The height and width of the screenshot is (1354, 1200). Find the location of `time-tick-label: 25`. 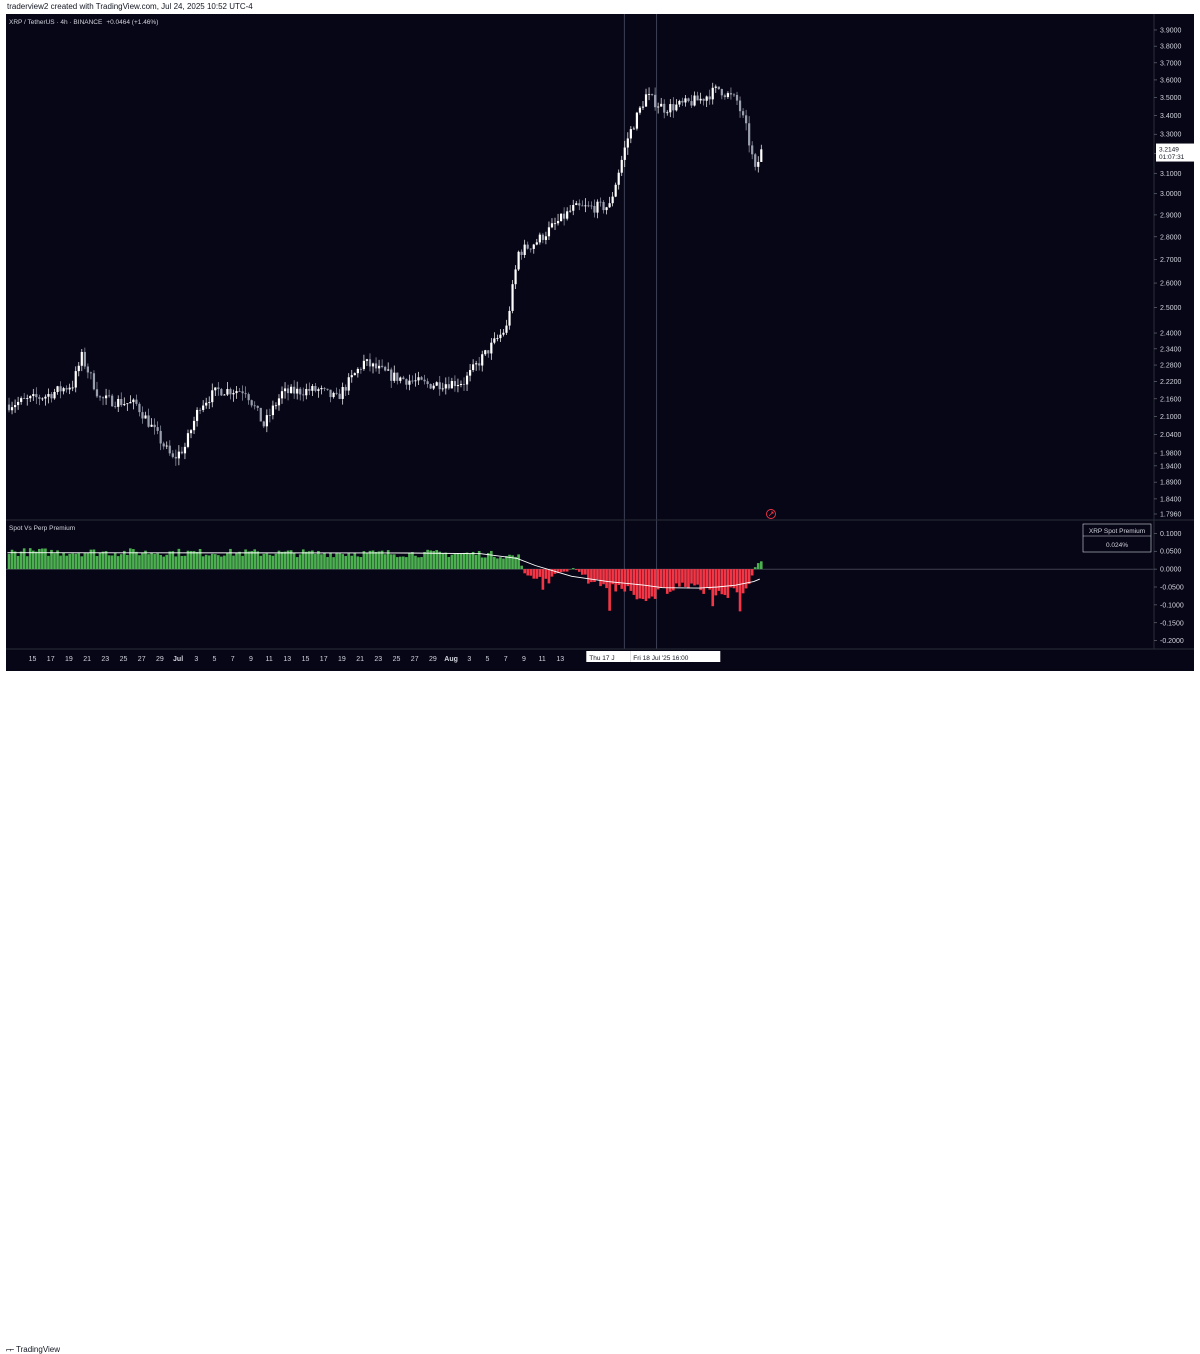

time-tick-label: 25 is located at coordinates (124, 659).